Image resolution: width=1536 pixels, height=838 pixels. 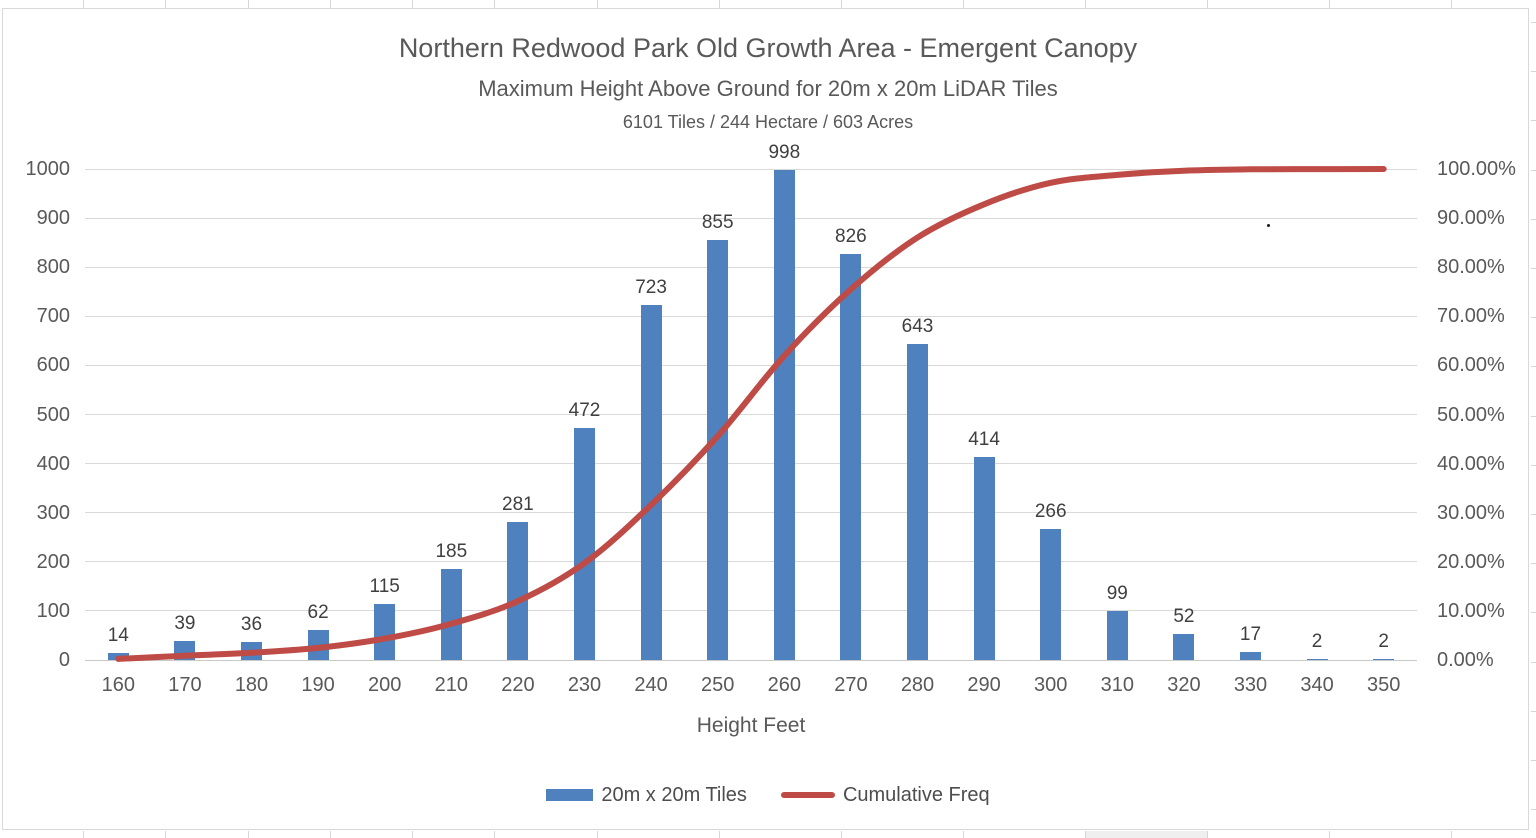 What do you see at coordinates (885, 795) in the screenshot?
I see `legend-item-cumfreq: Cumulative Freq` at bounding box center [885, 795].